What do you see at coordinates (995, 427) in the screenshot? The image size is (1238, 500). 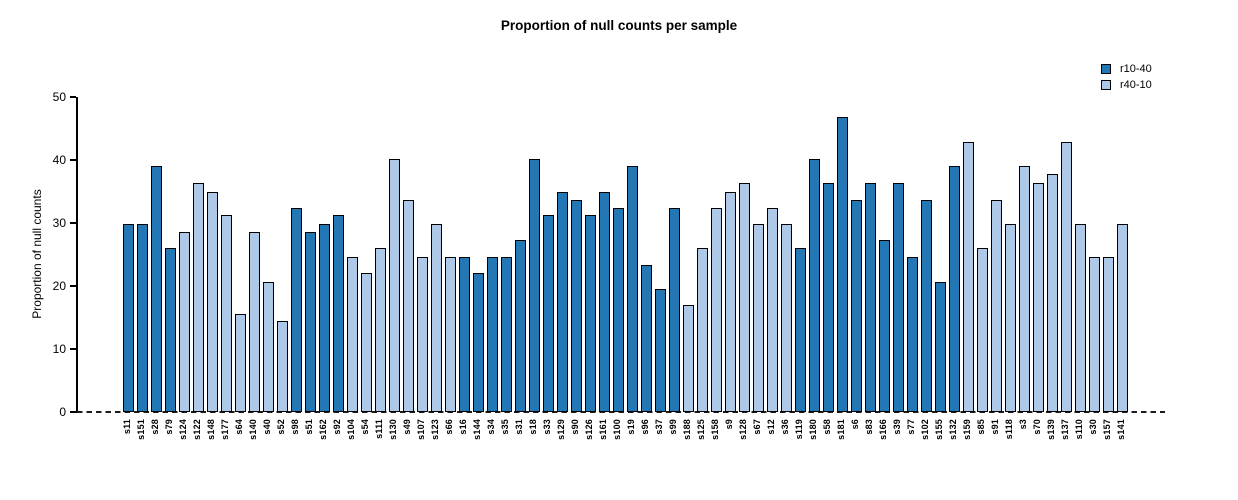 I see `x-axis-label: s91` at bounding box center [995, 427].